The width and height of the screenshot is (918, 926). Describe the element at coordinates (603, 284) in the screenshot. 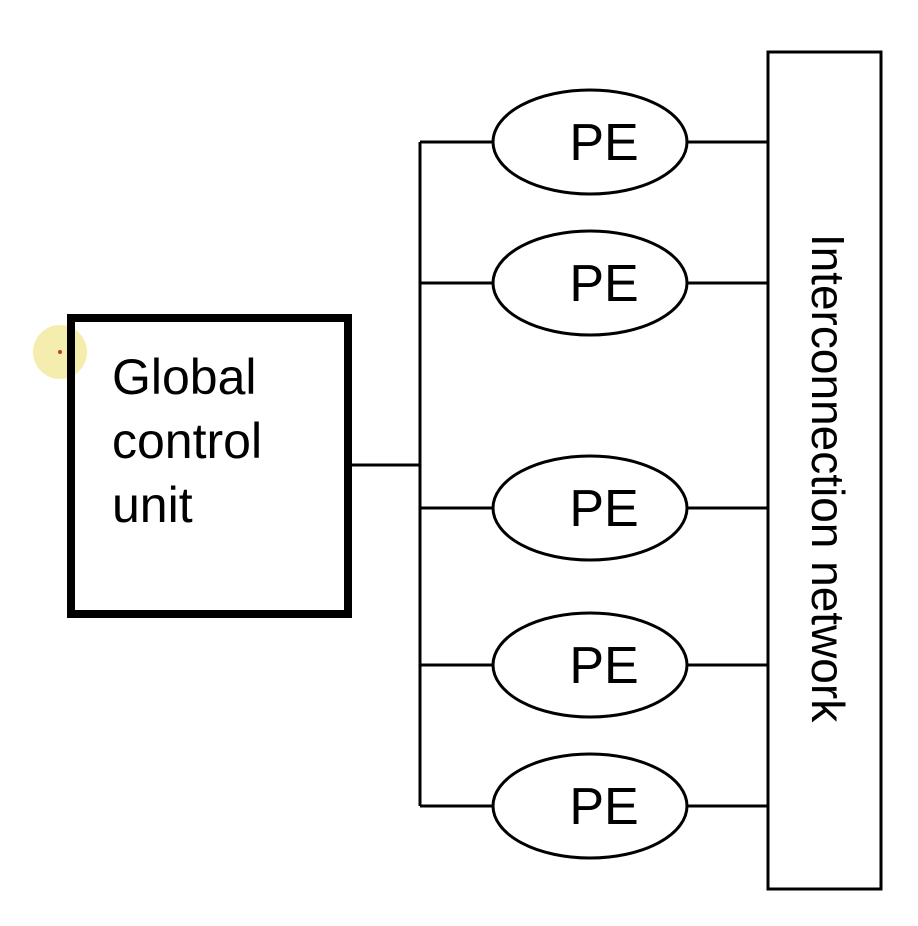

I see `pe-2-label: PE` at that location.